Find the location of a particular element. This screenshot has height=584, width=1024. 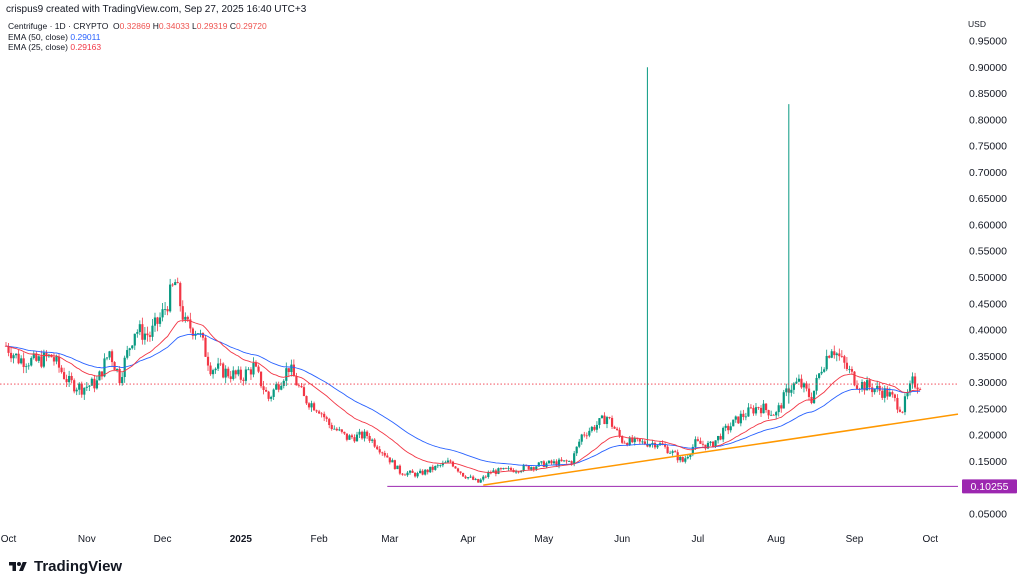

y-tick-label: 0.45000 is located at coordinates (988, 304).